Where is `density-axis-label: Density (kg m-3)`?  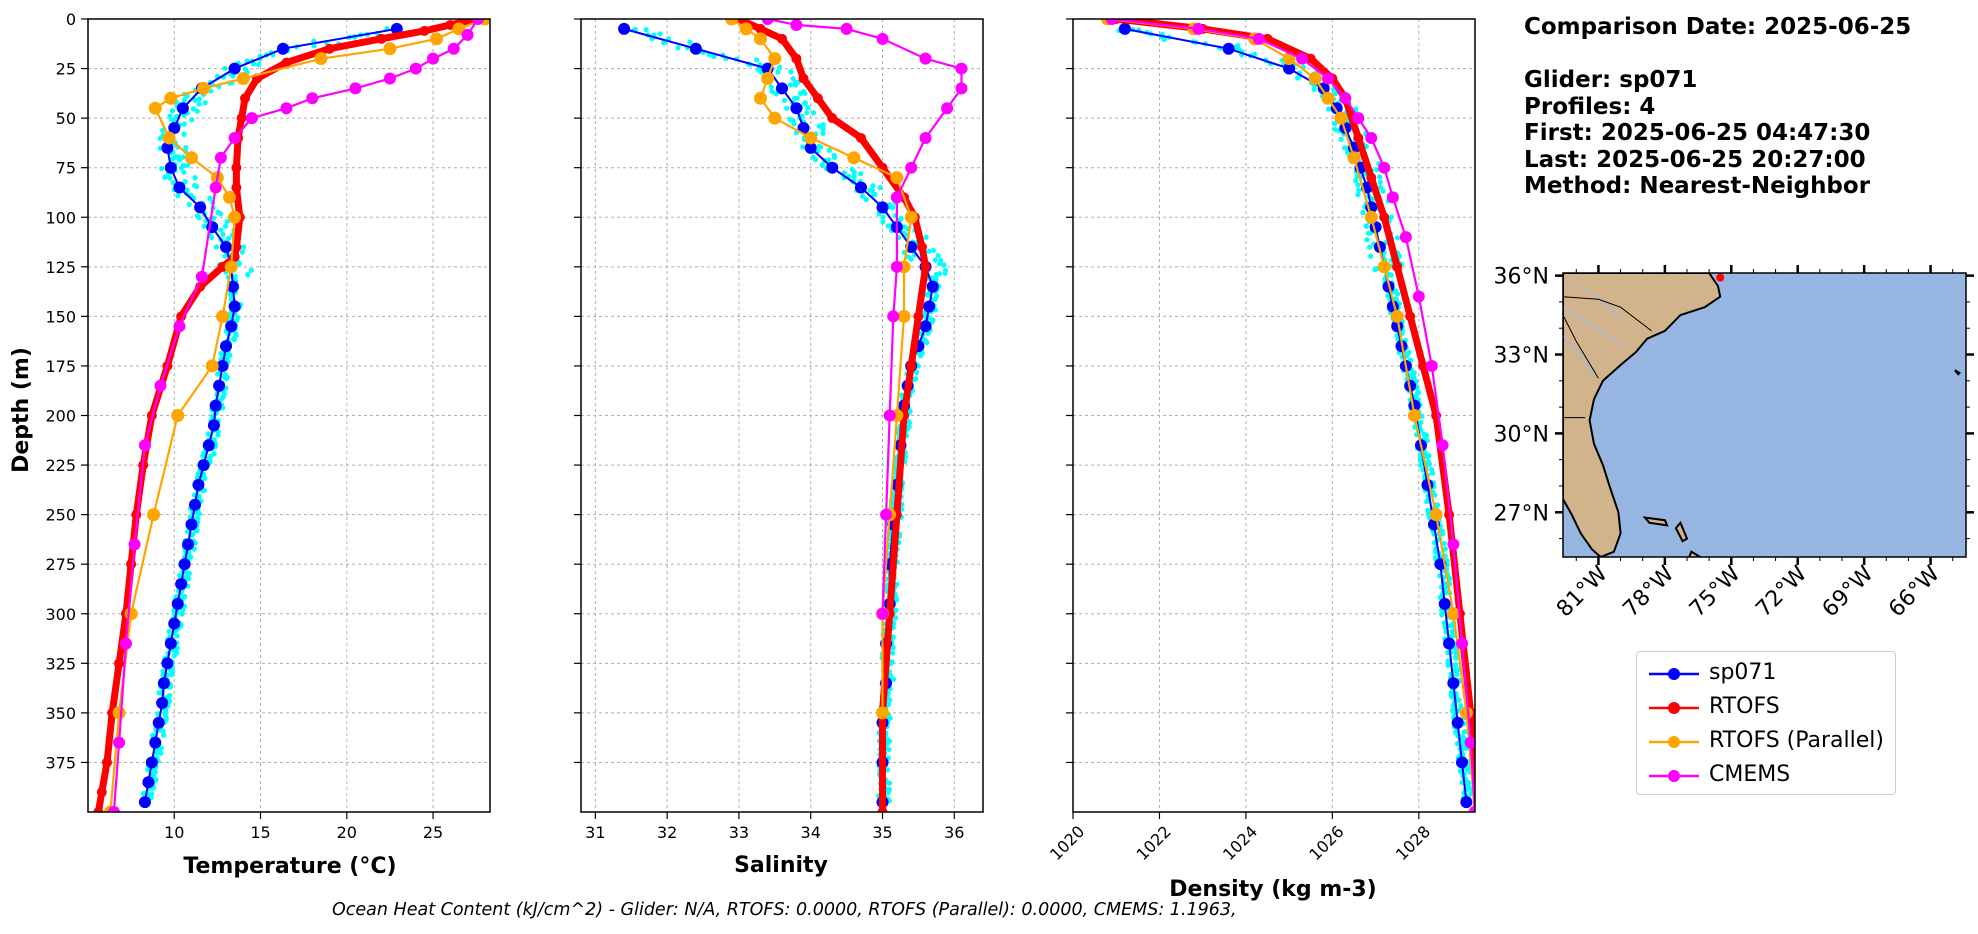 density-axis-label: Density (kg m-3) is located at coordinates (1273, 889).